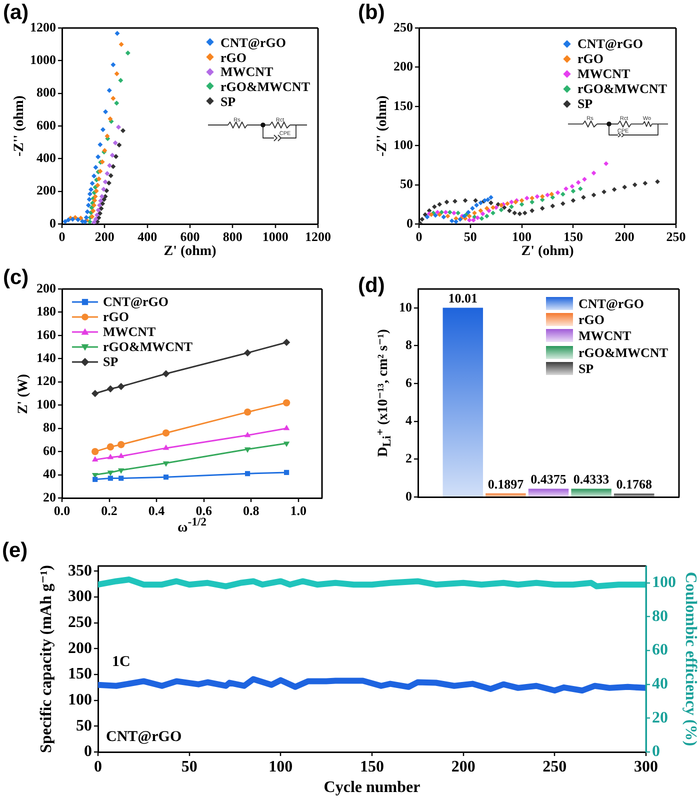 The image size is (700, 802). I want to click on y2-tick-label: 60, so click(660, 650).